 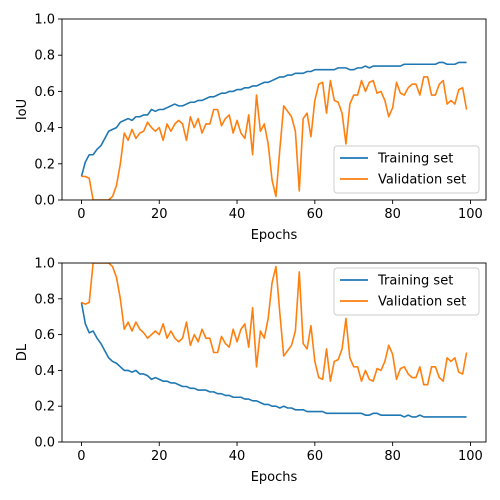 I want to click on y-axis-label: IoU, so click(x=22, y=109).